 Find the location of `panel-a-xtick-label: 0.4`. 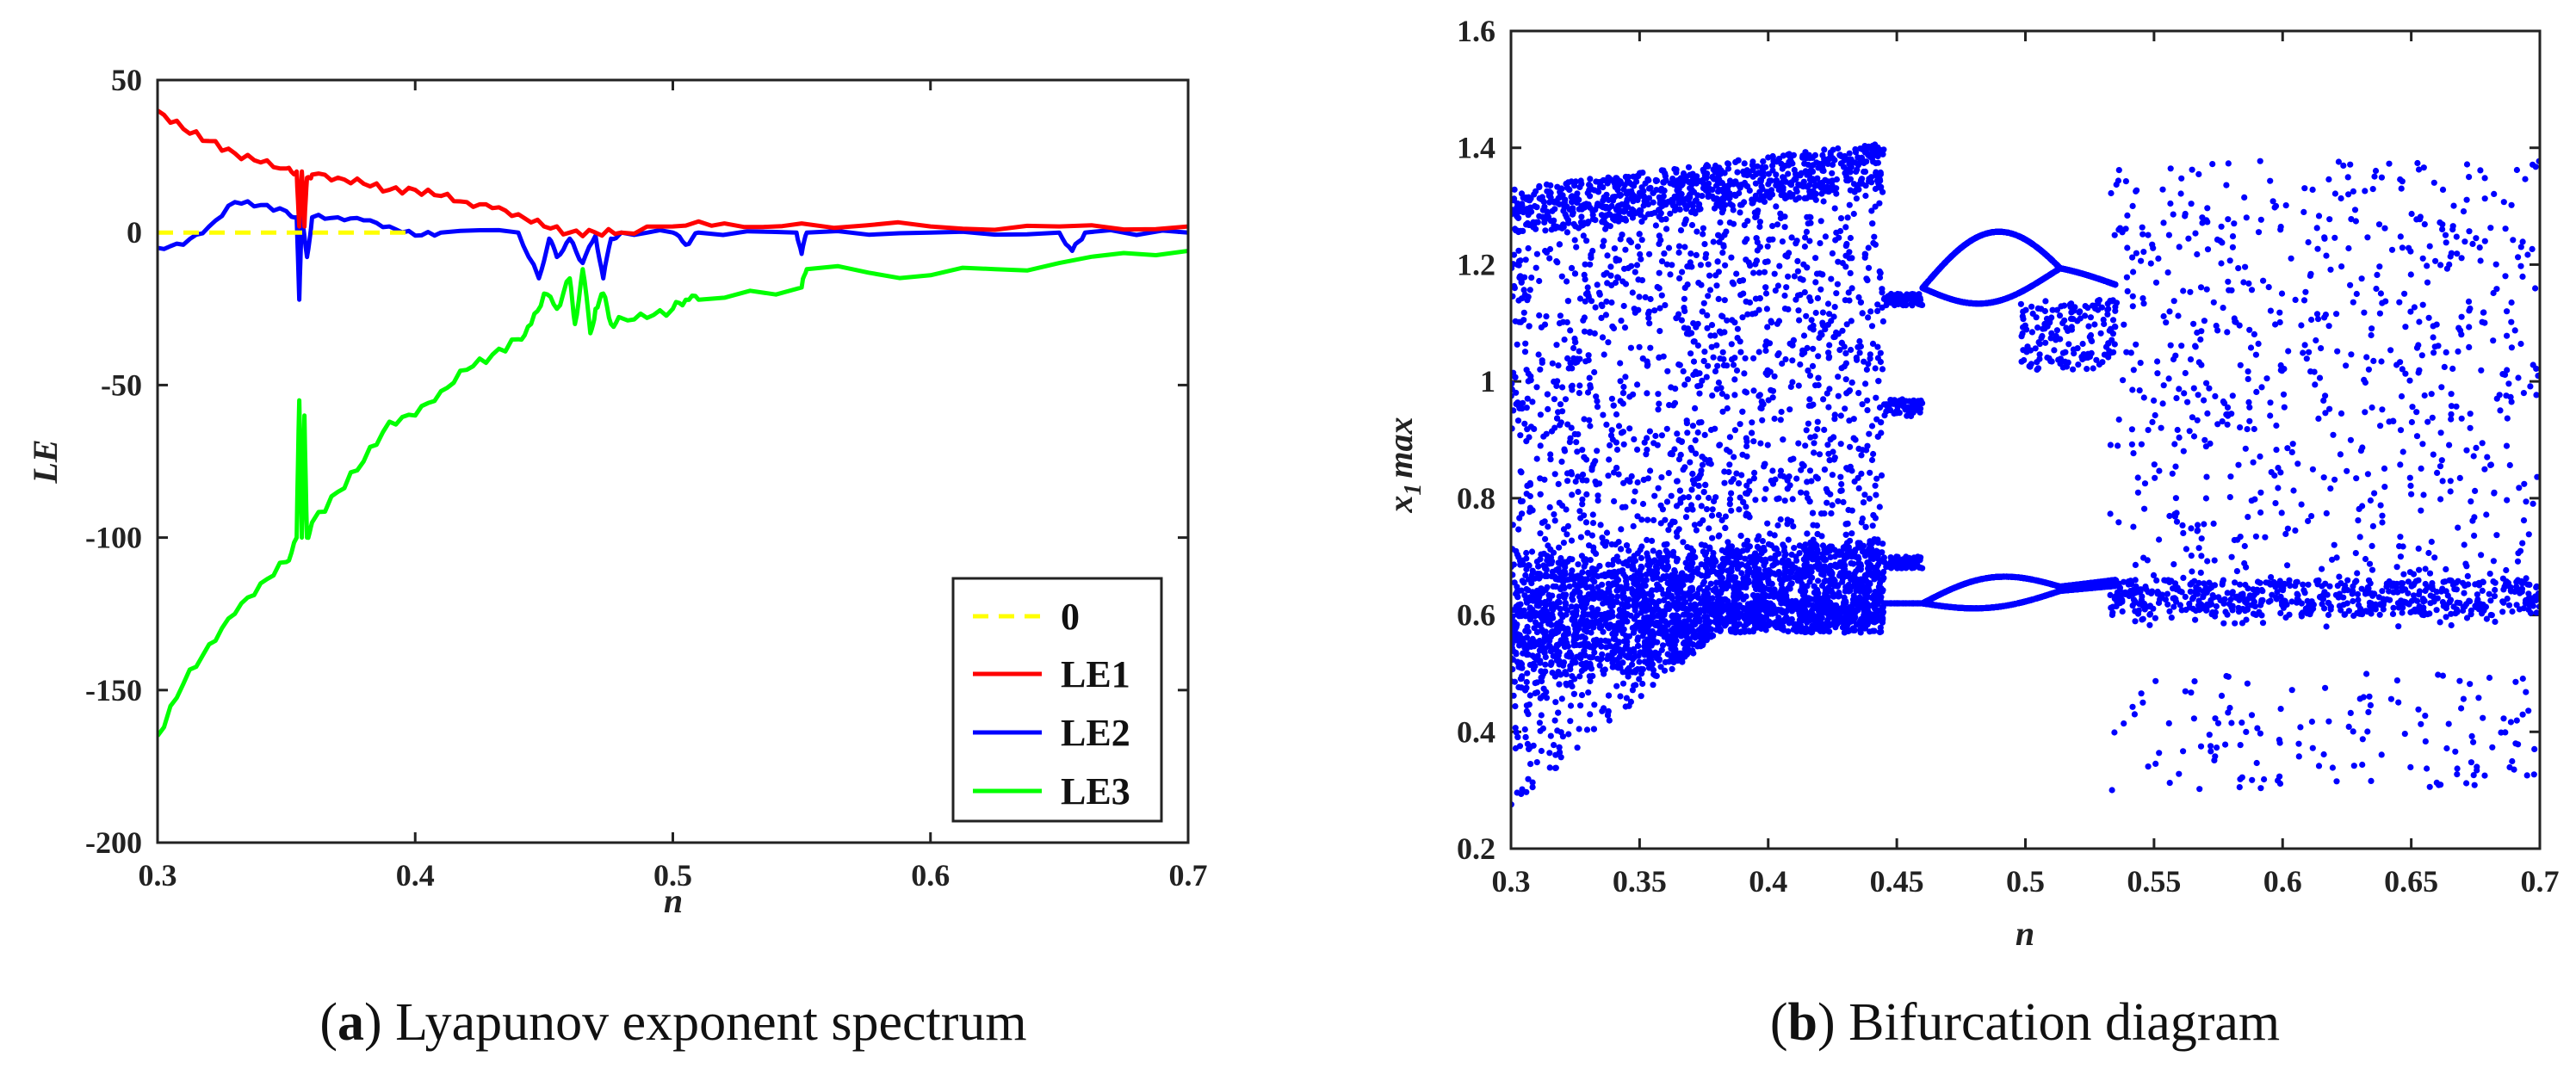

panel-a-xtick-label: 0.4 is located at coordinates (415, 875).